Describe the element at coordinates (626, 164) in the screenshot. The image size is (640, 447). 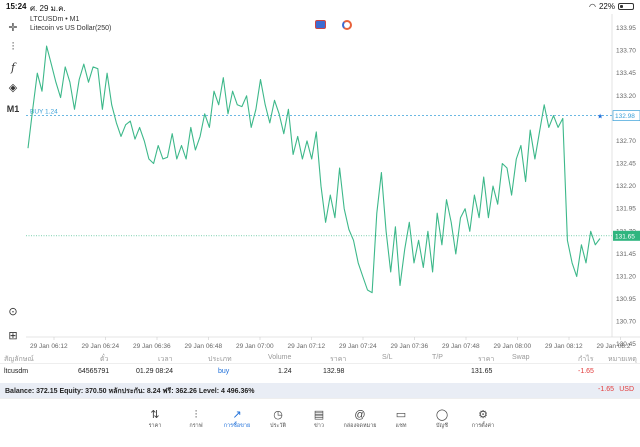
I see `price-tick-label: 132.45` at that location.